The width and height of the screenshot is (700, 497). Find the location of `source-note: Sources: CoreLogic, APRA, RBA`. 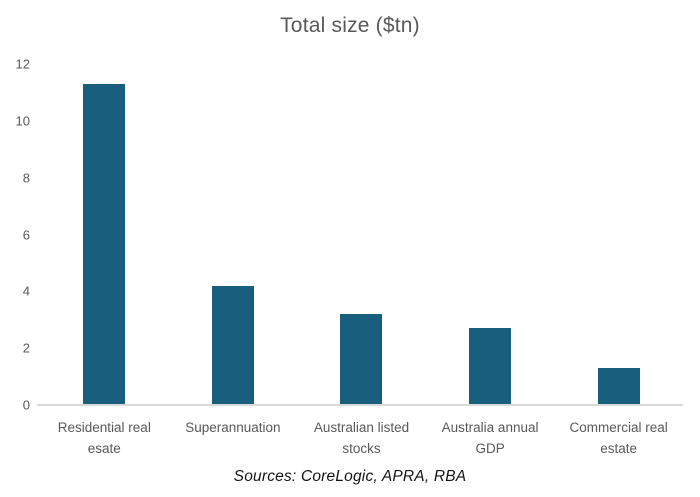

source-note: Sources: CoreLogic, APRA, RBA is located at coordinates (350, 476).